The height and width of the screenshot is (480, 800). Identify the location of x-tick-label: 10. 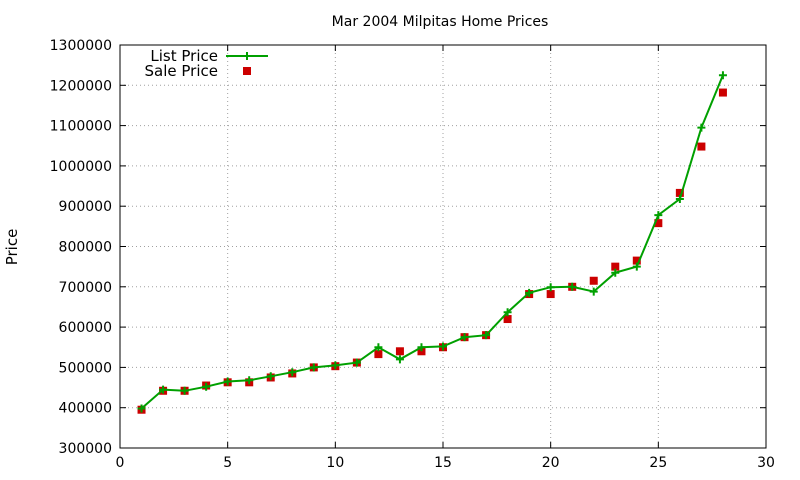
(335, 463).